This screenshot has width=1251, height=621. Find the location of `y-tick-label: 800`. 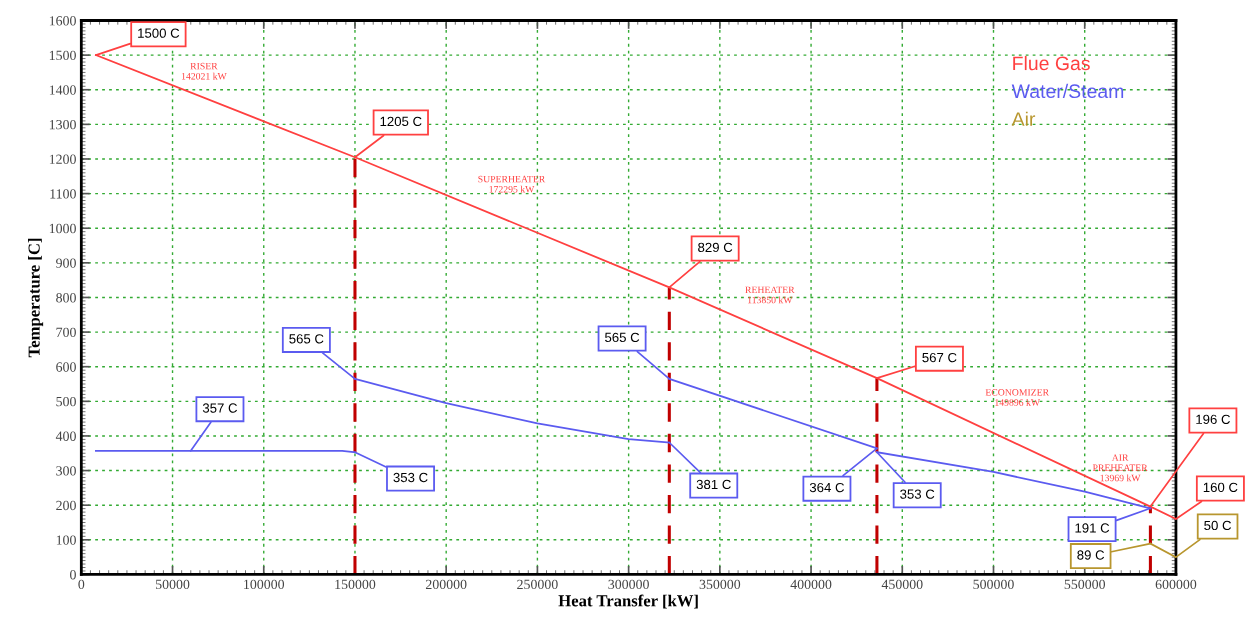

y-tick-label: 800 is located at coordinates (66, 298).